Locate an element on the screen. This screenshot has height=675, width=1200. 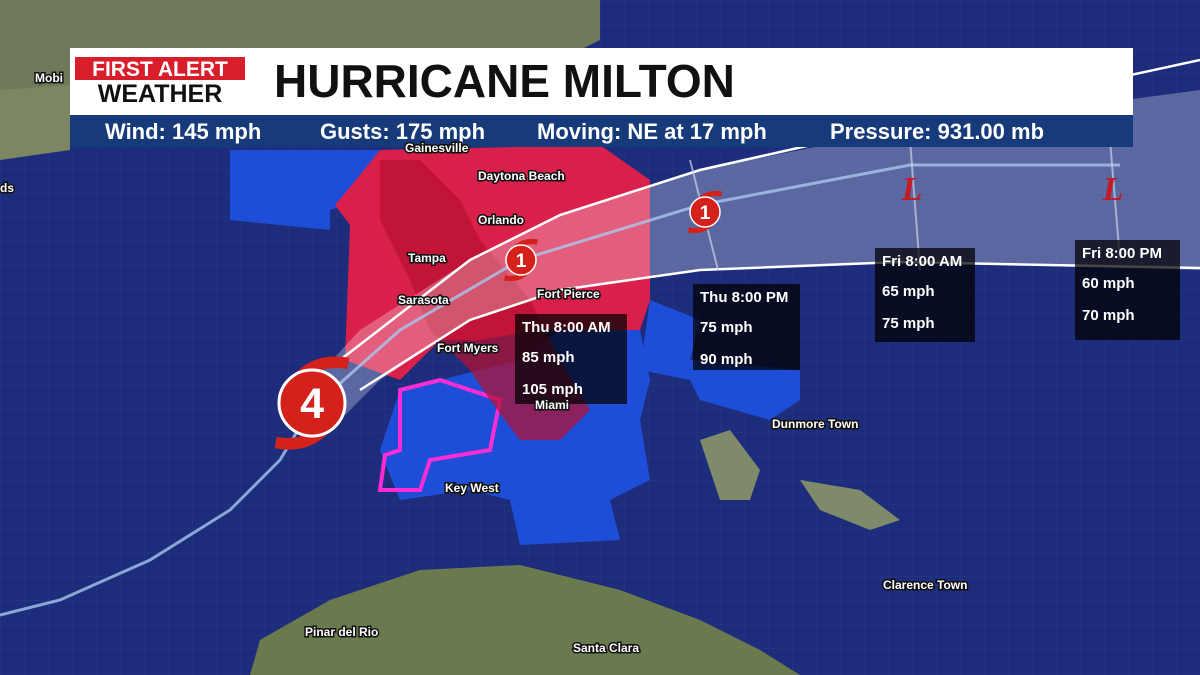
stat: Wind: 145 mph is located at coordinates (183, 131).